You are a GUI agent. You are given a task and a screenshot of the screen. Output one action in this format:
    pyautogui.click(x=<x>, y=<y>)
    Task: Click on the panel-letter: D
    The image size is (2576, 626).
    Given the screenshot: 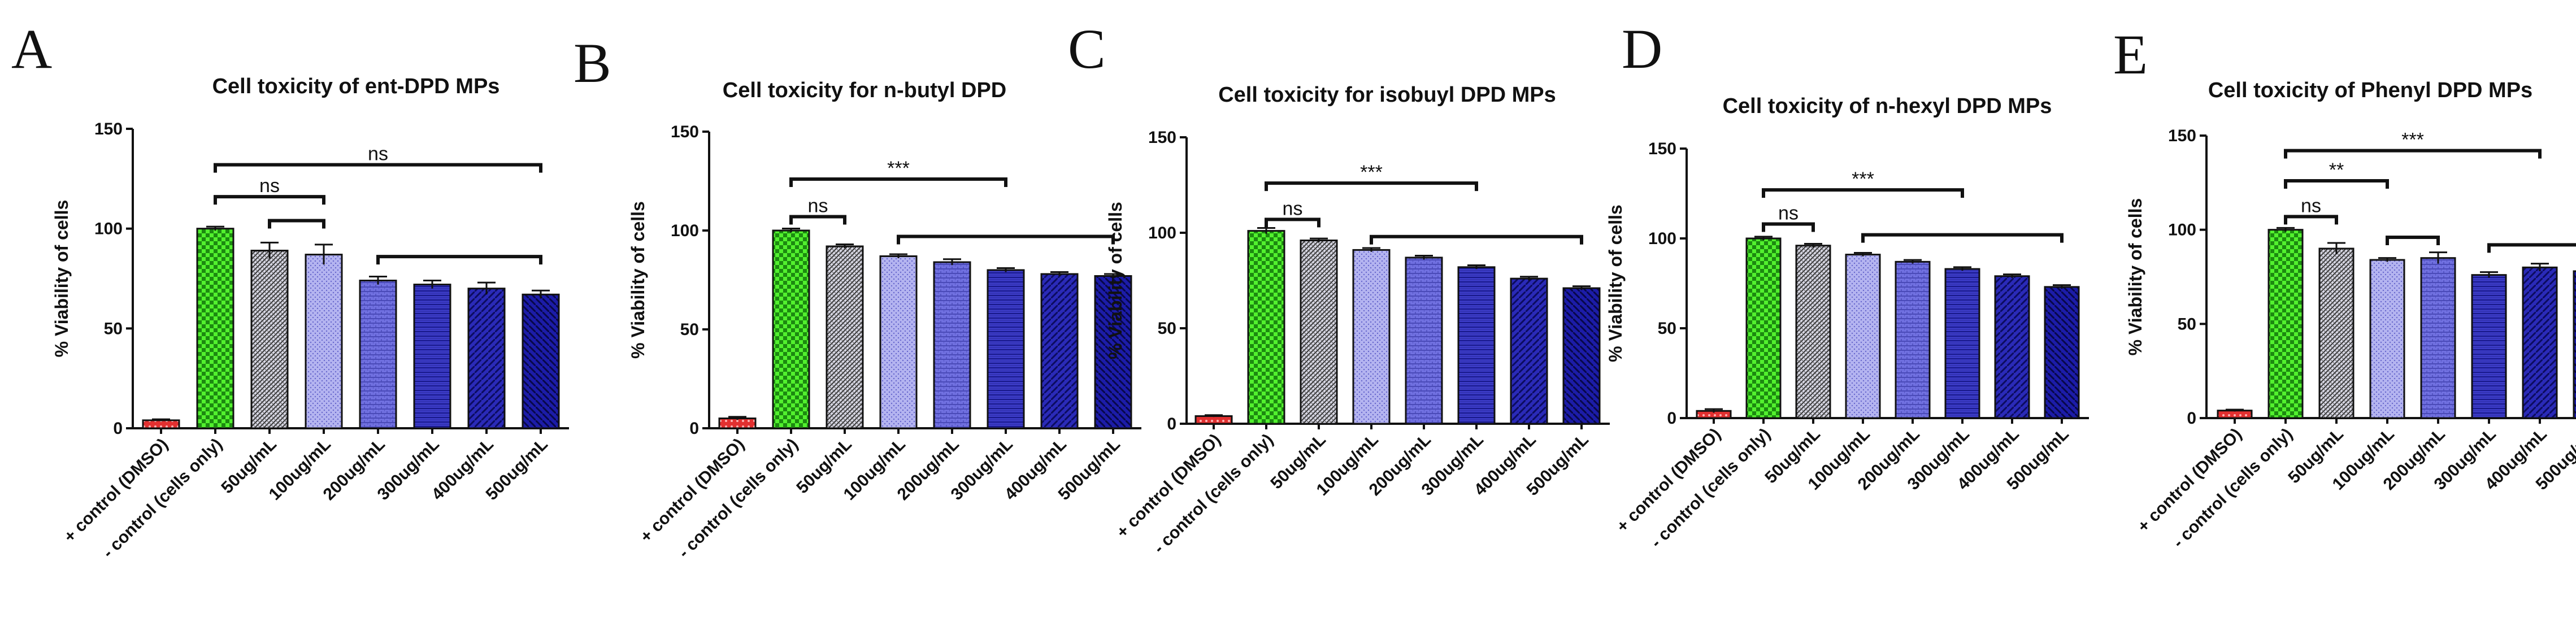 What is the action you would take?
    pyautogui.click(x=1642, y=49)
    